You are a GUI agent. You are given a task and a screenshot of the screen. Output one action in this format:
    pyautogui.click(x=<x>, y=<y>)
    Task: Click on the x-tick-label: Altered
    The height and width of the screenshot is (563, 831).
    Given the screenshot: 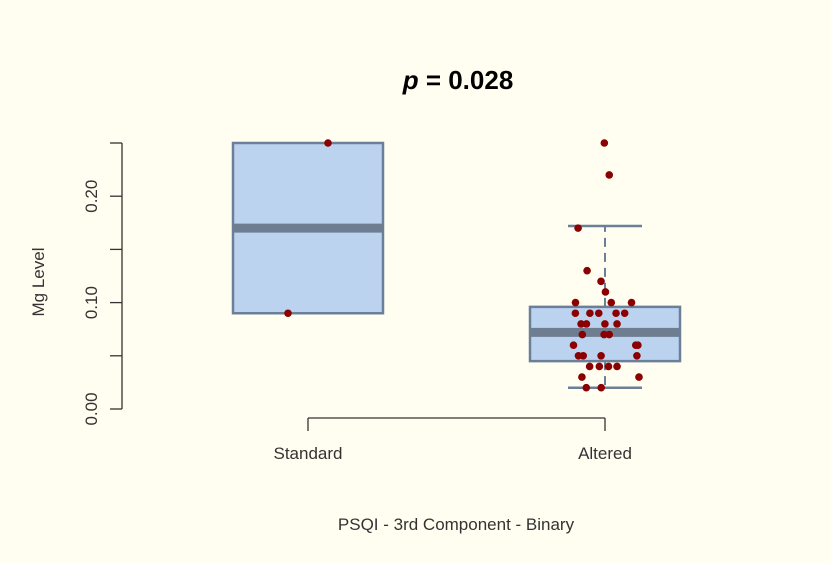 What is the action you would take?
    pyautogui.click(x=605, y=453)
    